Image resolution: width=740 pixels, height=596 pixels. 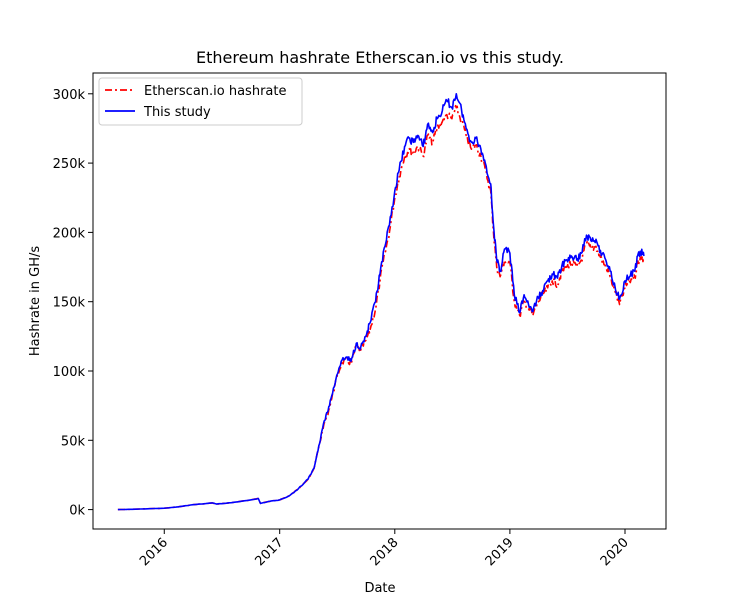 What do you see at coordinates (69, 95) in the screenshot?
I see `y-tick-label: 300k` at bounding box center [69, 95].